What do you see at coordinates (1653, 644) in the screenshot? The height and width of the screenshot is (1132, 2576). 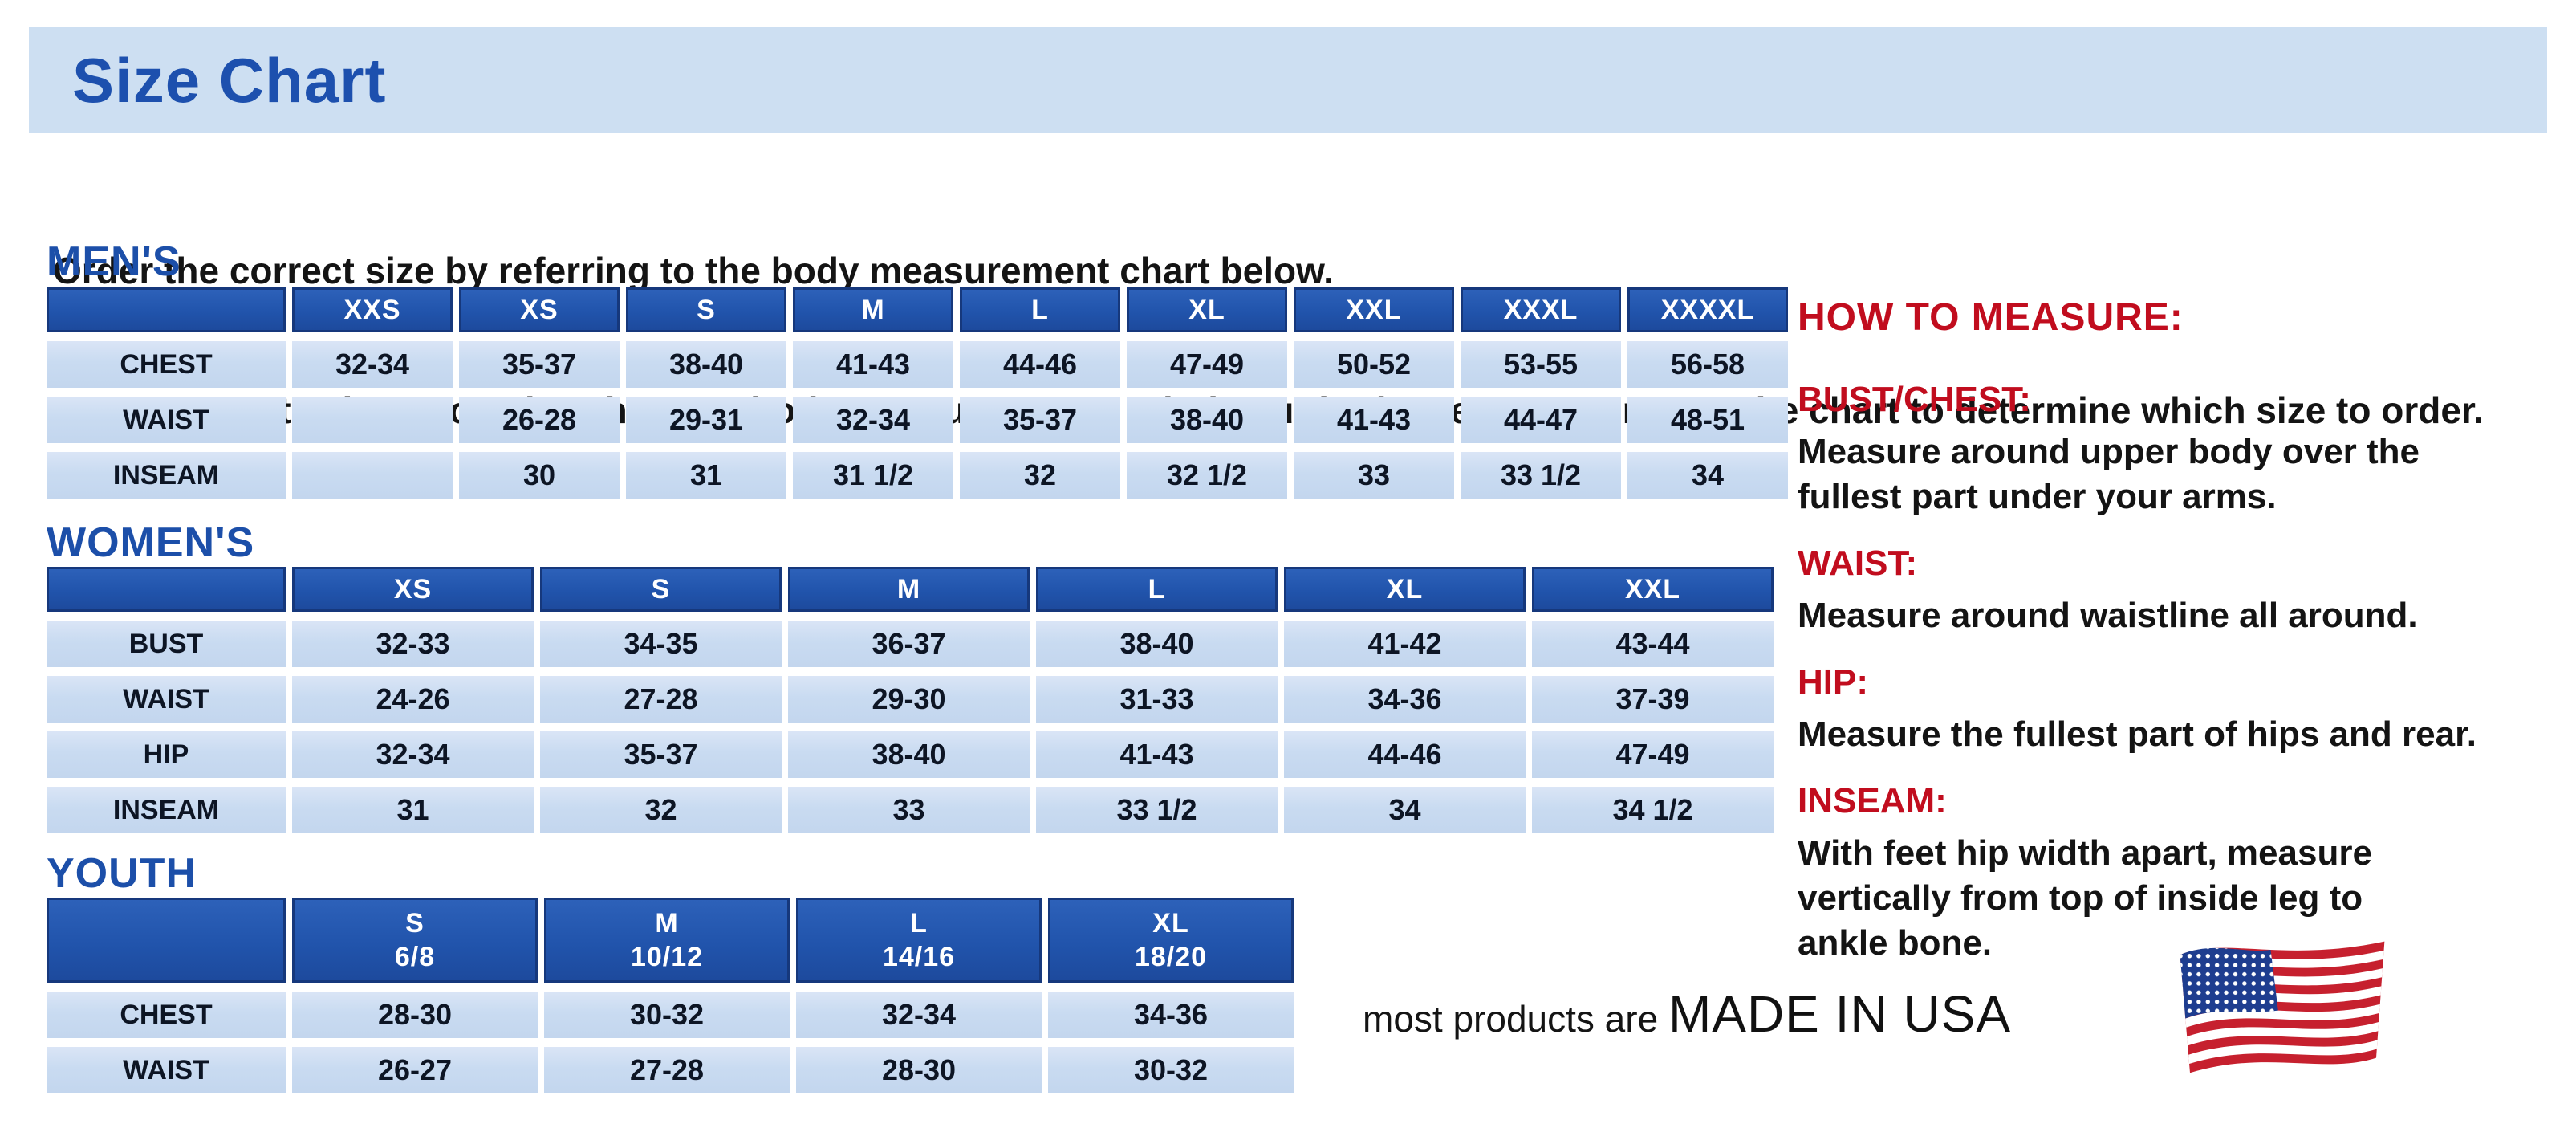 I see `size-value-cell: 43-44` at bounding box center [1653, 644].